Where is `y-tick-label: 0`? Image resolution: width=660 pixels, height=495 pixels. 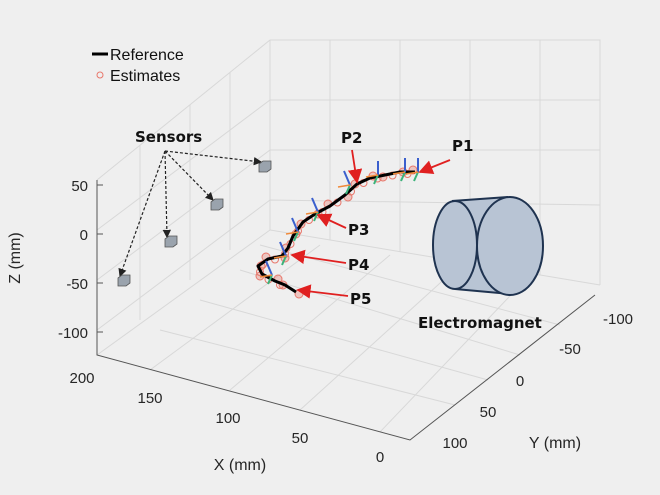 y-tick-label: 0 is located at coordinates (520, 381).